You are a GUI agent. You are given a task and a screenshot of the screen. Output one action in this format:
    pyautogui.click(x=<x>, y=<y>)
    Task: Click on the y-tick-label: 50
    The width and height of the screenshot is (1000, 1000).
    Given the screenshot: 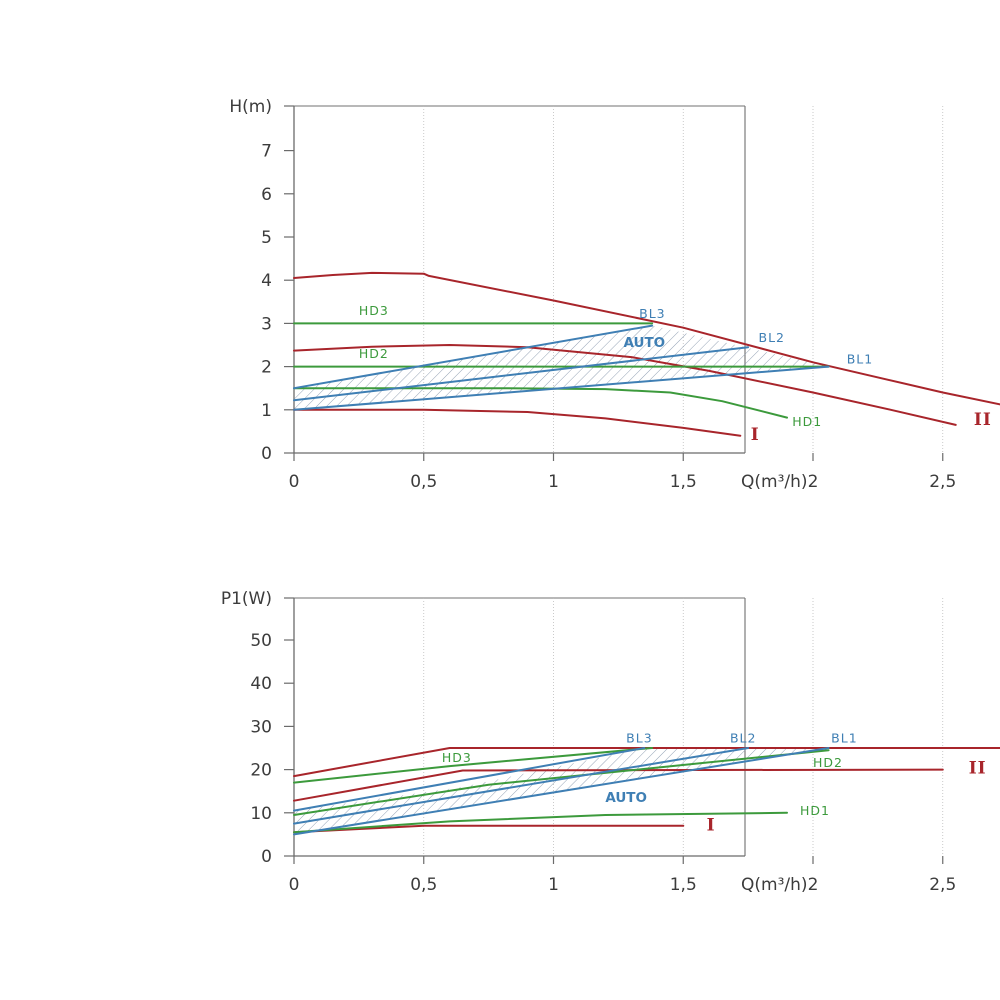 What is the action you would take?
    pyautogui.click(x=261, y=641)
    